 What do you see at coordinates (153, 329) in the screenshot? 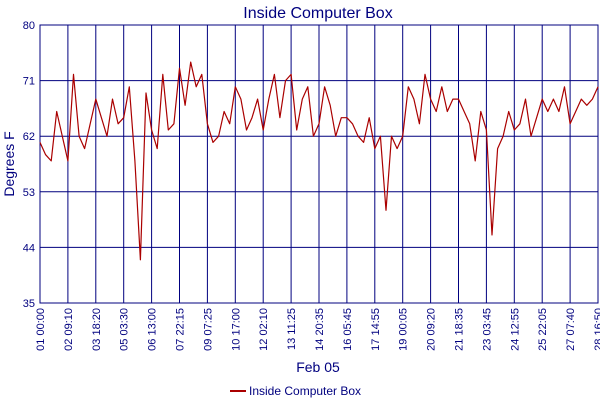
I see `x-tick-label: 06 13:00` at bounding box center [153, 329].